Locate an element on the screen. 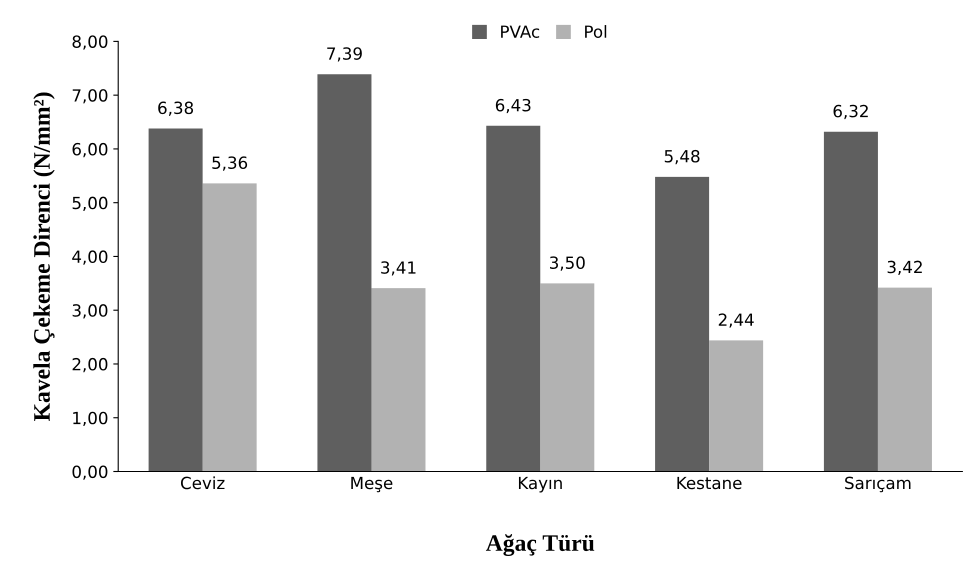  data-label: 6,32 is located at coordinates (851, 112).